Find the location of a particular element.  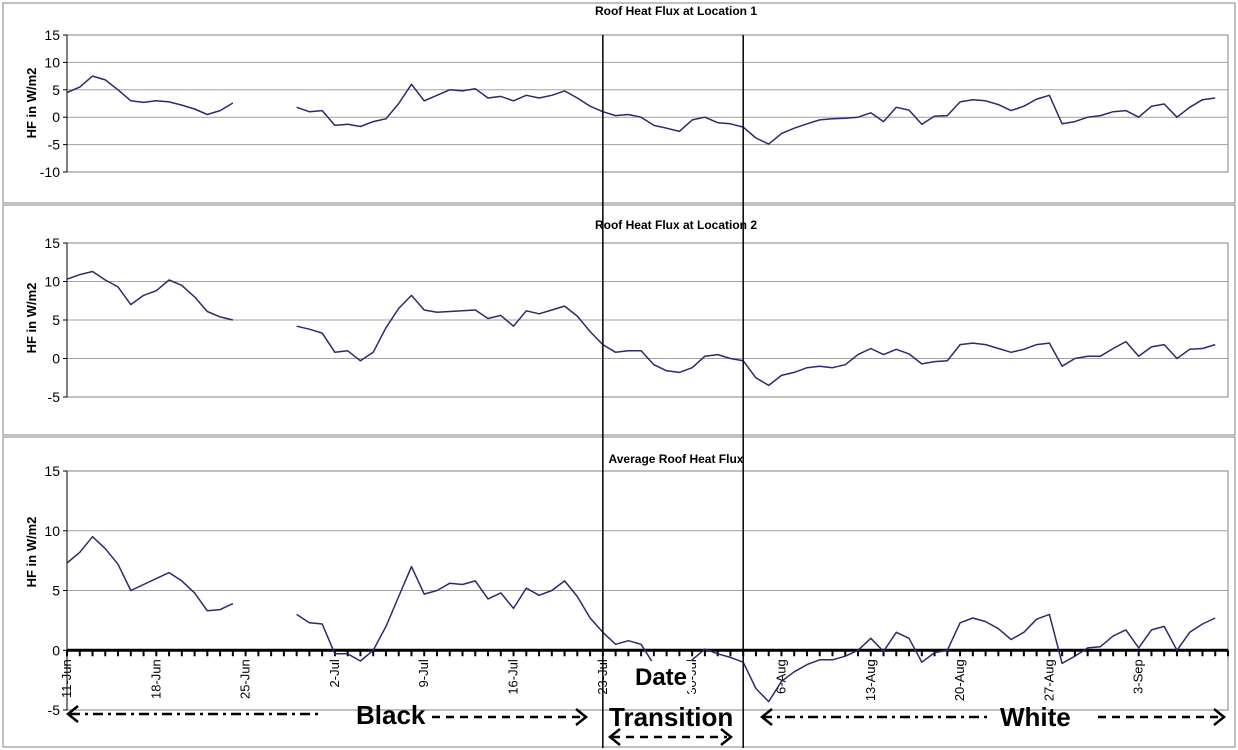

x-tick-label: 27-Aug is located at coordinates (1048, 680).